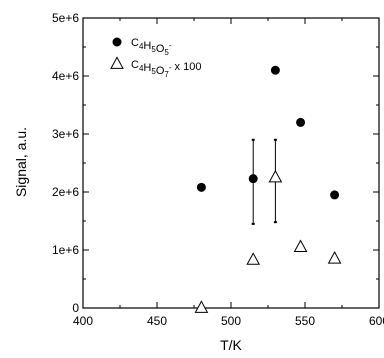 Image resolution: width=384 pixels, height=358 pixels. I want to click on y-tick-label: 3e+6, so click(65, 134).